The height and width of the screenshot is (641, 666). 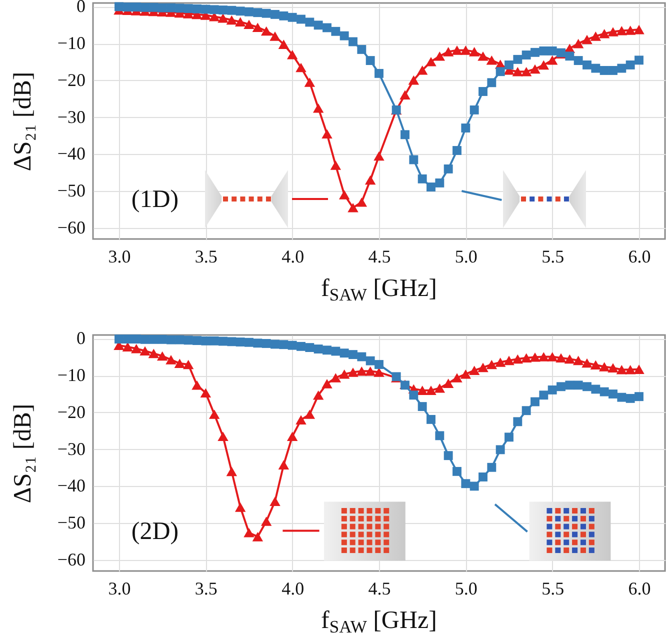 What do you see at coordinates (379, 588) in the screenshot?
I see `x-tick-label: 4.5` at bounding box center [379, 588].